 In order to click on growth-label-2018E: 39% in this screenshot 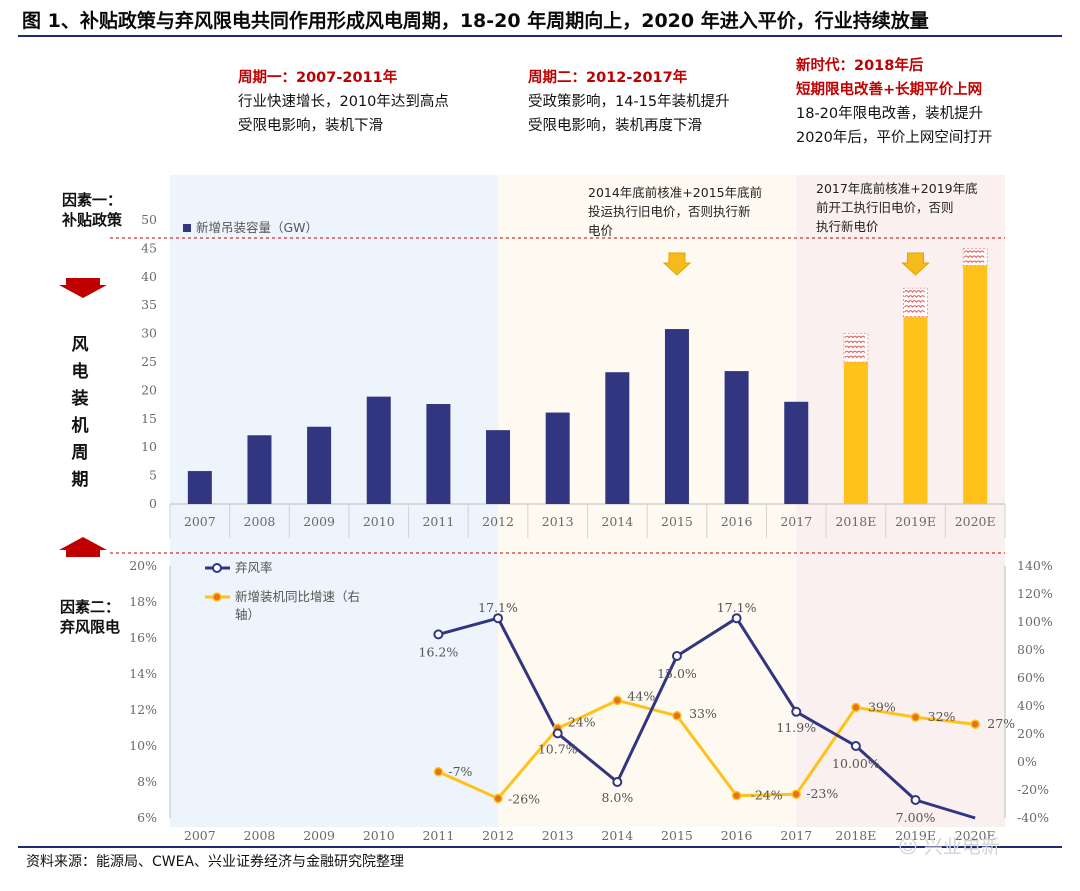, I will do `click(882, 706)`.